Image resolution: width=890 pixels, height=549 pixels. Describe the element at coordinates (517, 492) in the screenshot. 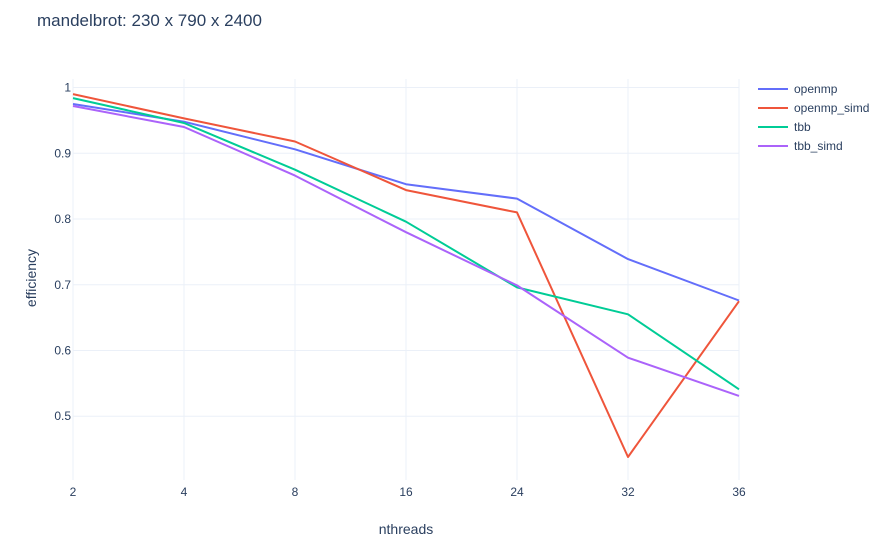

I see `x-tick-label: 24` at that location.